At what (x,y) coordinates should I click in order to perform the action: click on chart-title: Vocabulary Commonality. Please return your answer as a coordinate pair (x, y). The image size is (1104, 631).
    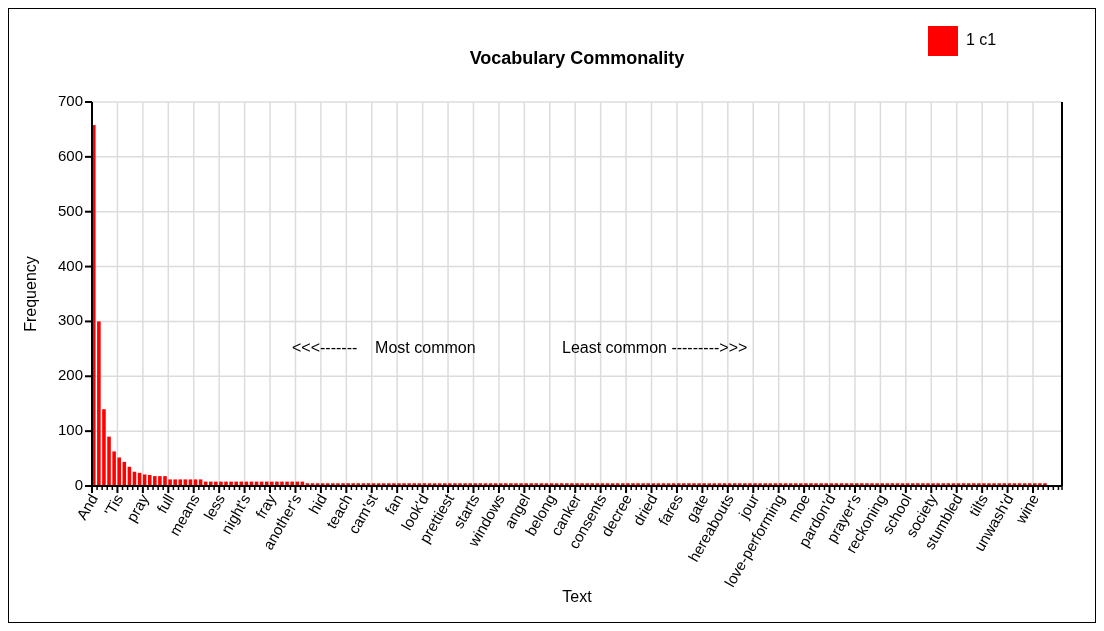
    Looking at the image, I should click on (577, 58).